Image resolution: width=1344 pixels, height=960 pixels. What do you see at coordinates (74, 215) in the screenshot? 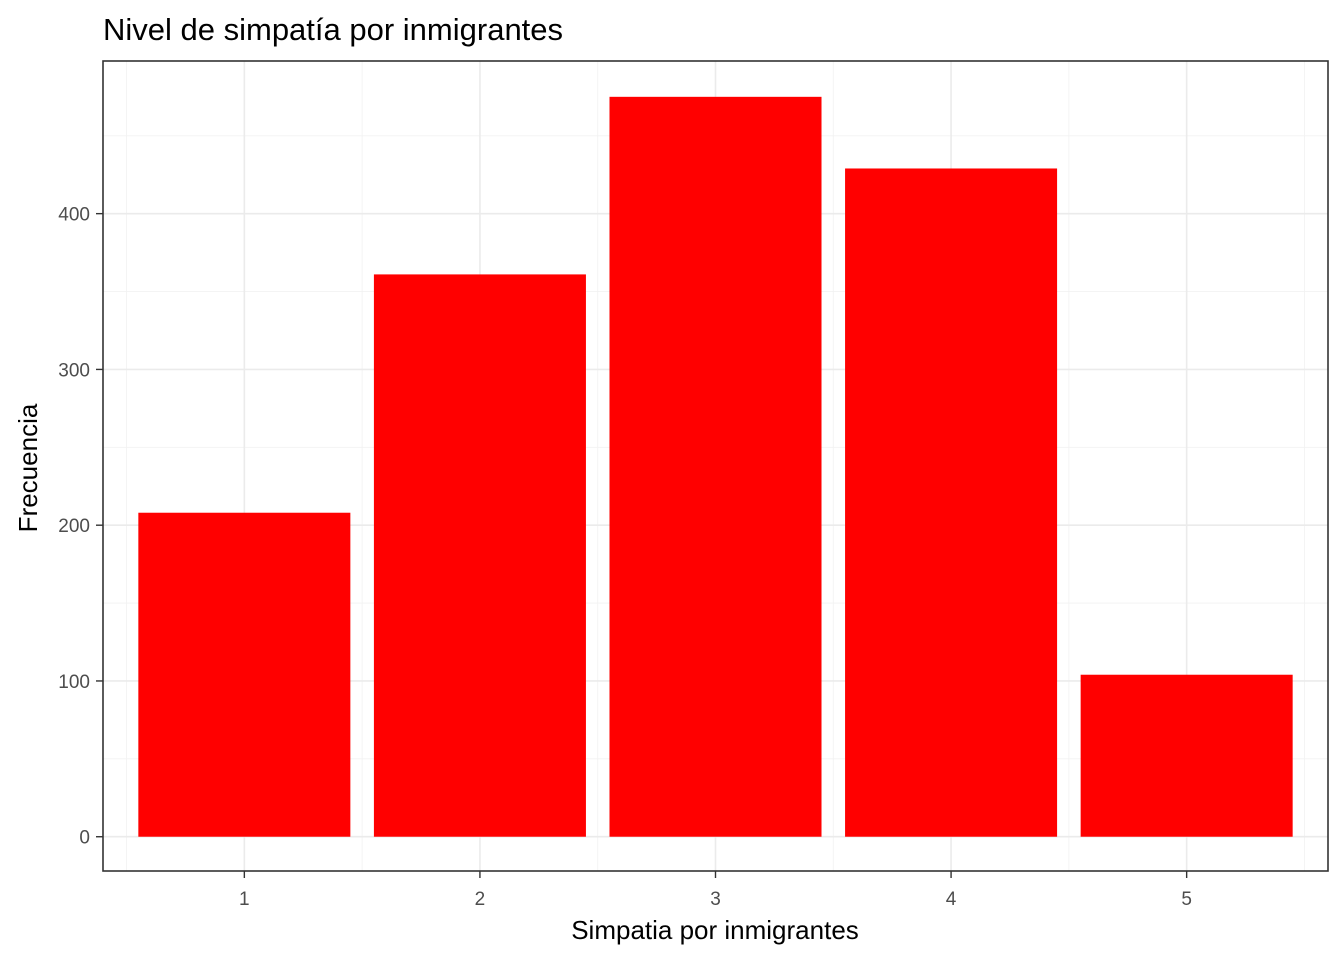
I see `y-tick-label: 400` at bounding box center [74, 215].